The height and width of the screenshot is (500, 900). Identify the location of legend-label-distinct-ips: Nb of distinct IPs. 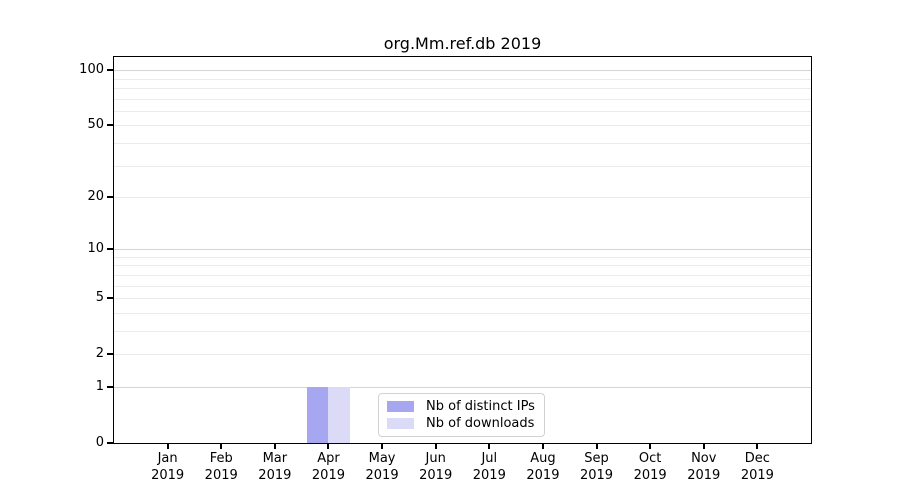
(480, 406).